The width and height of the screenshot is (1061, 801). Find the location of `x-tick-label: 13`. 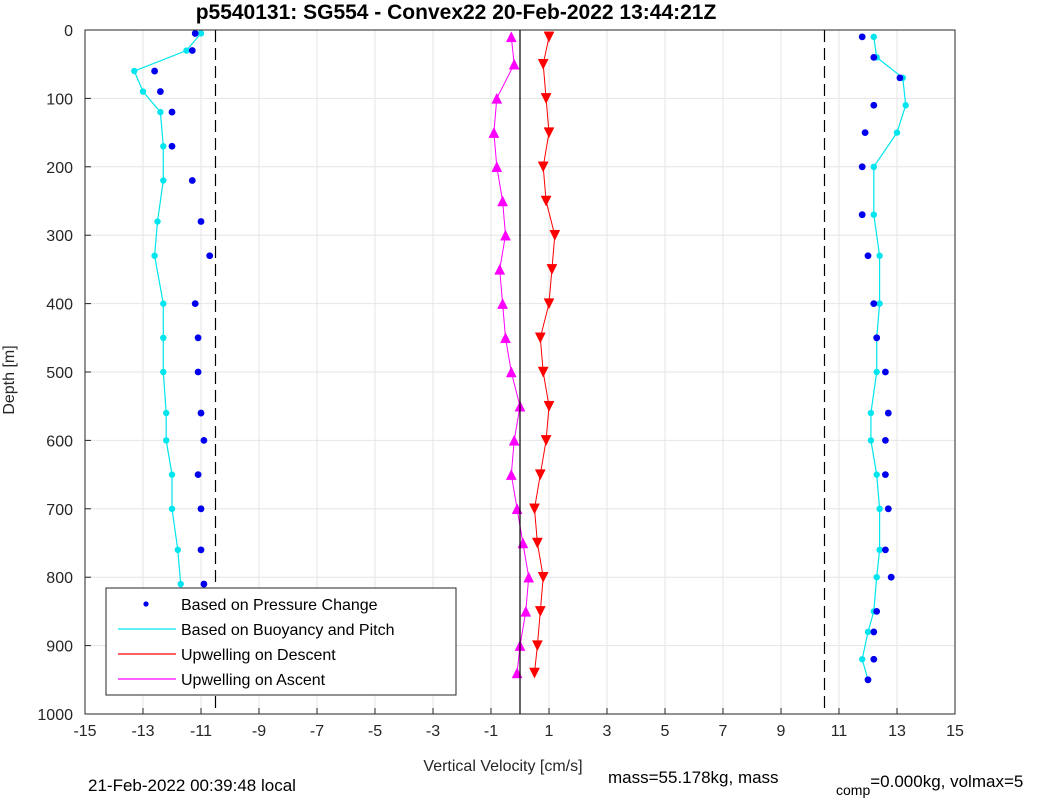

x-tick-label: 13 is located at coordinates (897, 731).